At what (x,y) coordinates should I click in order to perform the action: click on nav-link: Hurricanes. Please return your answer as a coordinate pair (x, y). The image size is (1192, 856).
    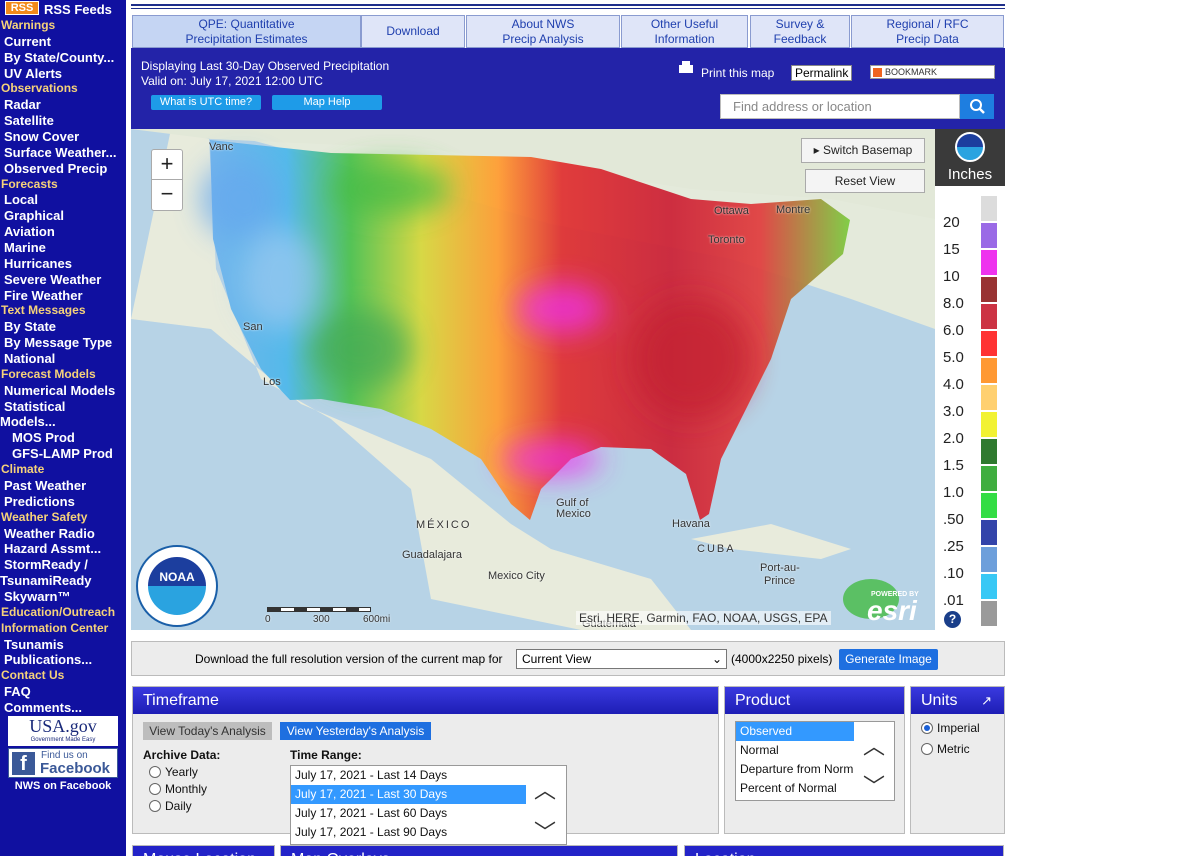
    Looking at the image, I should click on (38, 263).